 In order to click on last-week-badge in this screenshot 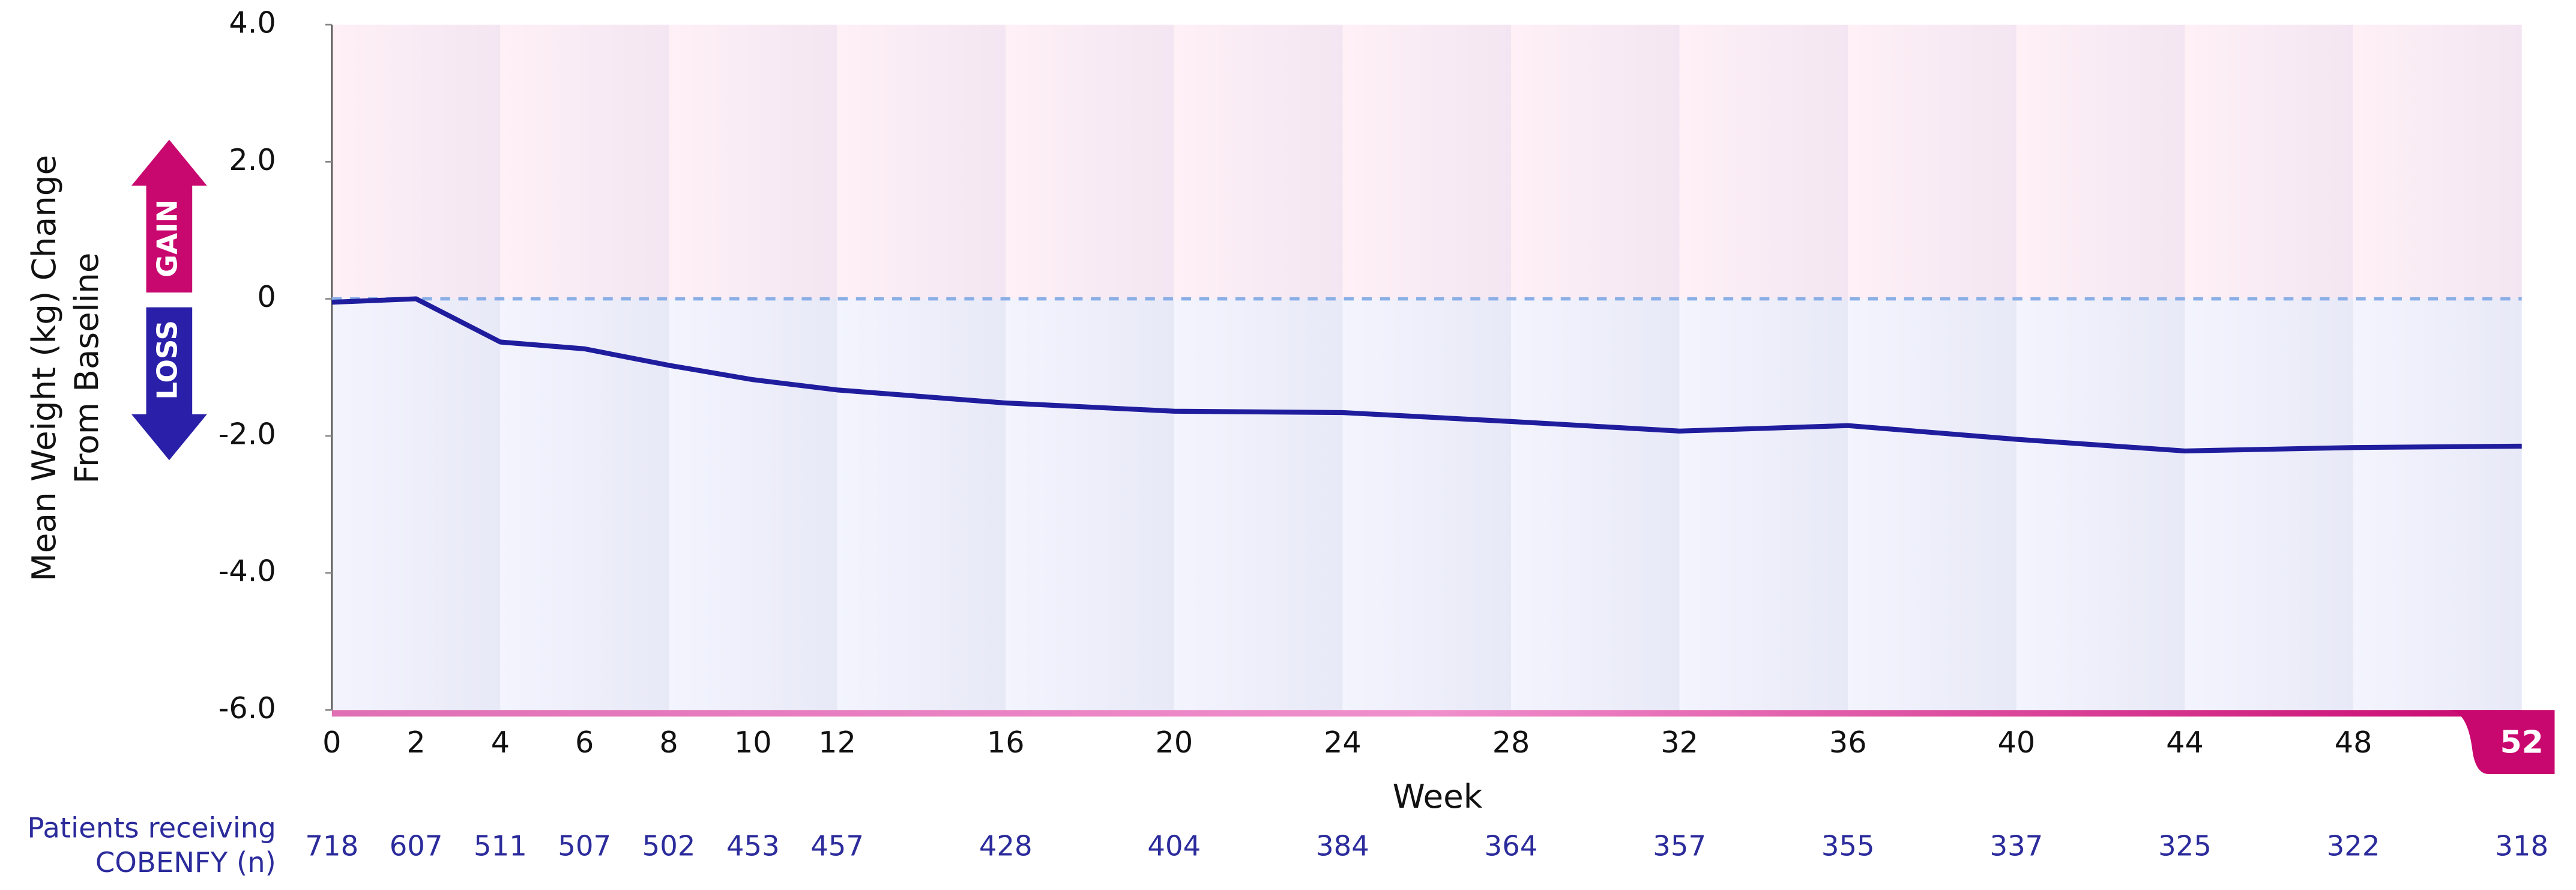, I will do `click(2501, 742)`.